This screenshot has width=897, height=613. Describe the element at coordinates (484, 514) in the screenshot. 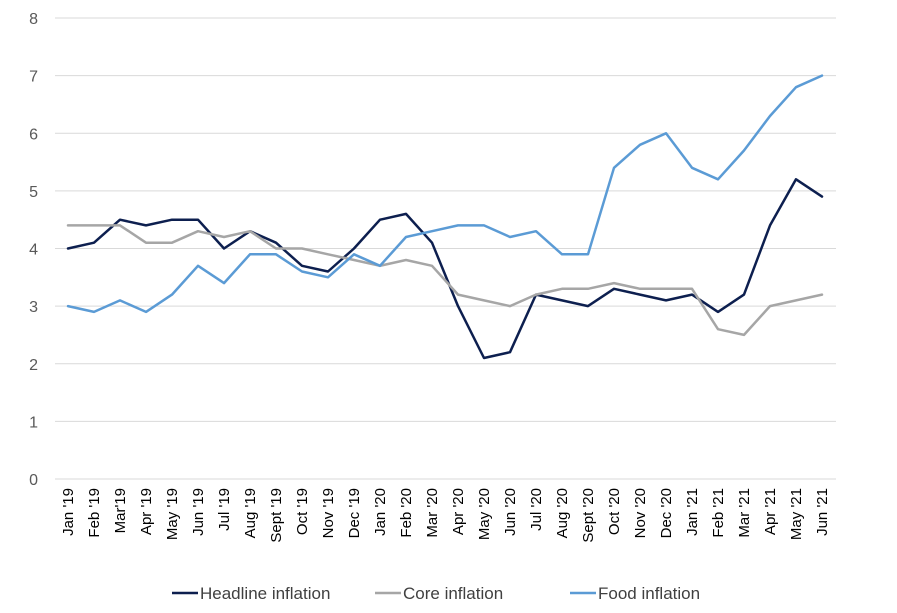

I see `x-tick-label: May '20` at that location.